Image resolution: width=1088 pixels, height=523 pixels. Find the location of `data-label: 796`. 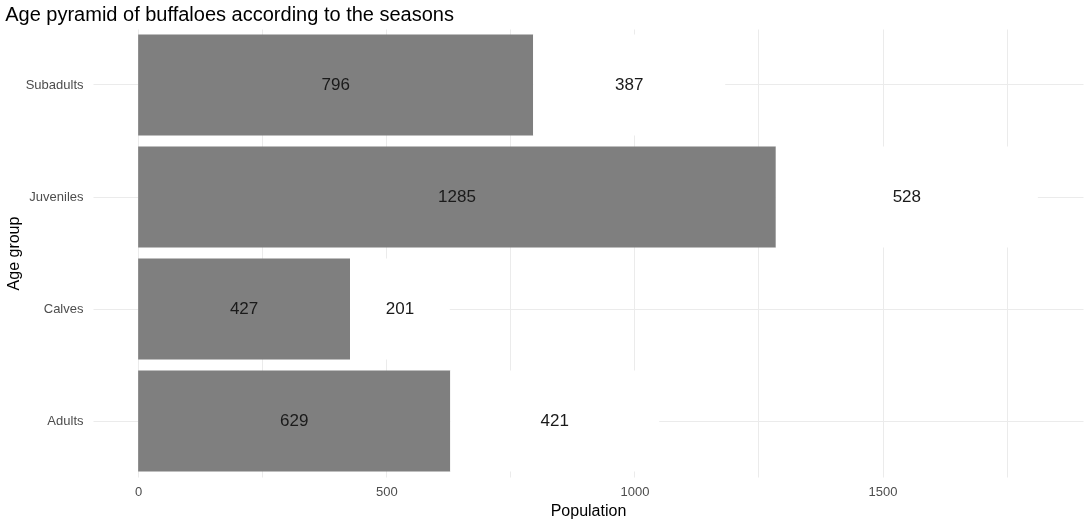

data-label: 796 is located at coordinates (335, 84).